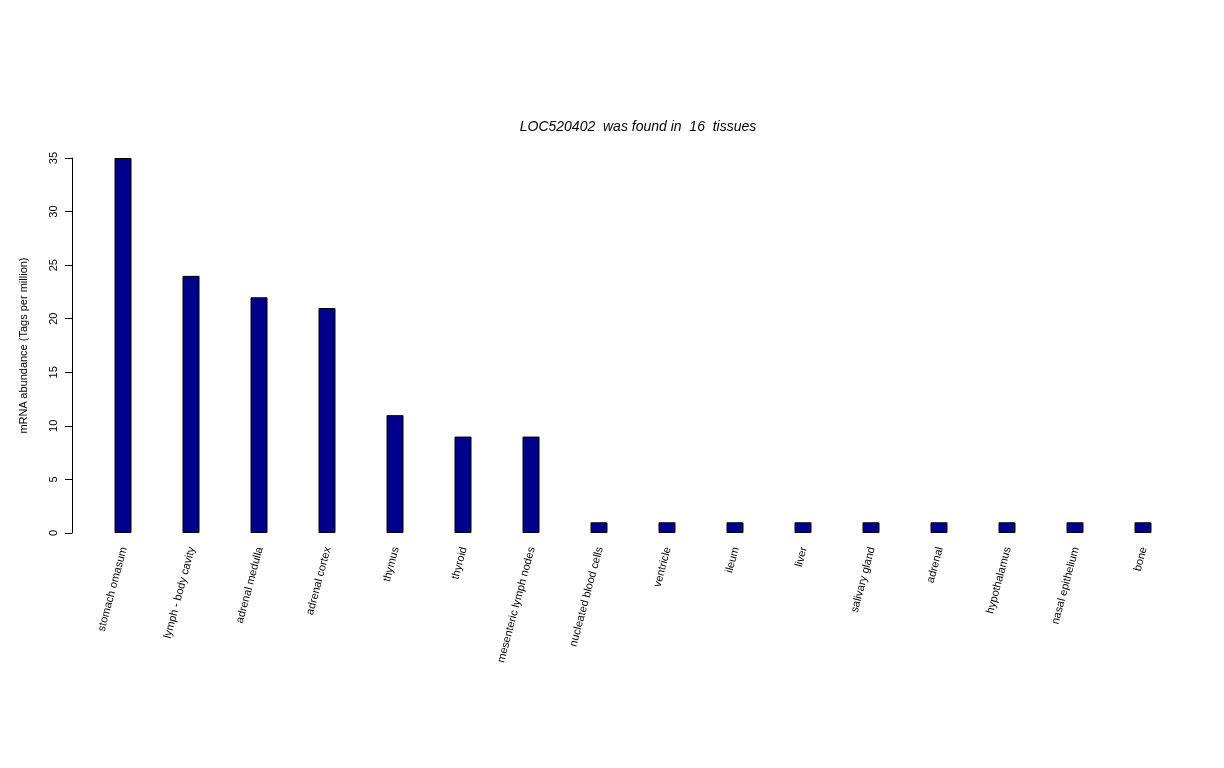 This screenshot has width=1224, height=768. Describe the element at coordinates (52, 158) in the screenshot. I see `y-tick-label: 35` at that location.